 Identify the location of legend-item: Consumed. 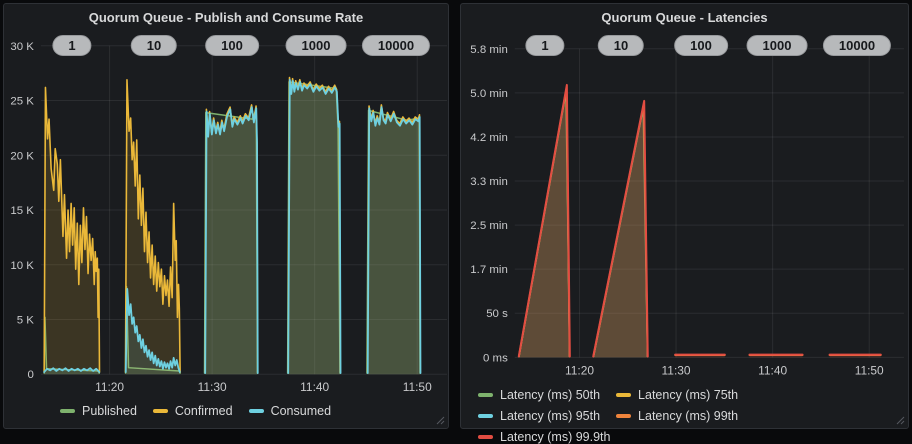
(290, 411).